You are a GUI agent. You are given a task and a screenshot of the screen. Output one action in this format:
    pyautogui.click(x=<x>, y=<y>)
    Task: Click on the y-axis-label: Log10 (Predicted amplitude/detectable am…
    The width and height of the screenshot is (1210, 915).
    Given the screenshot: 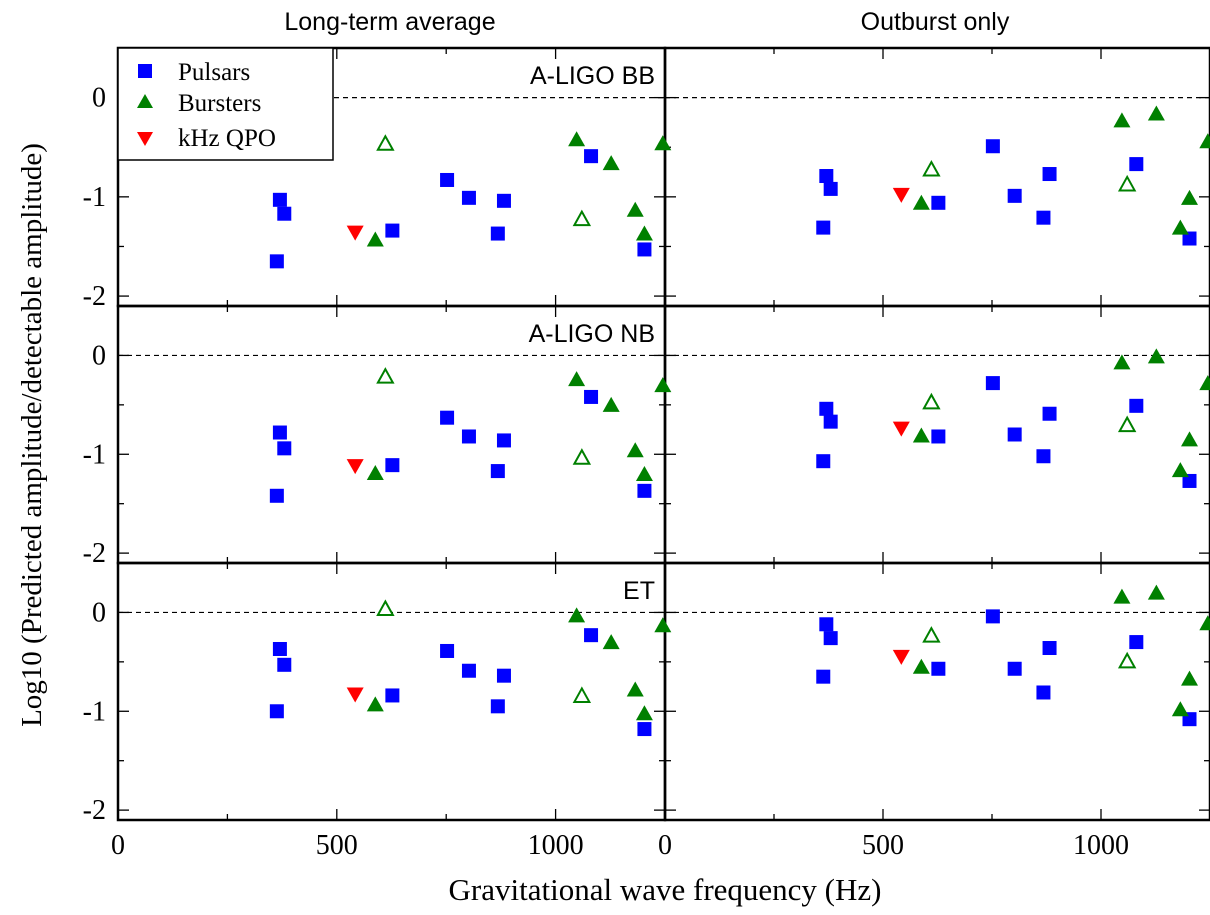 What is the action you would take?
    pyautogui.click(x=32, y=435)
    